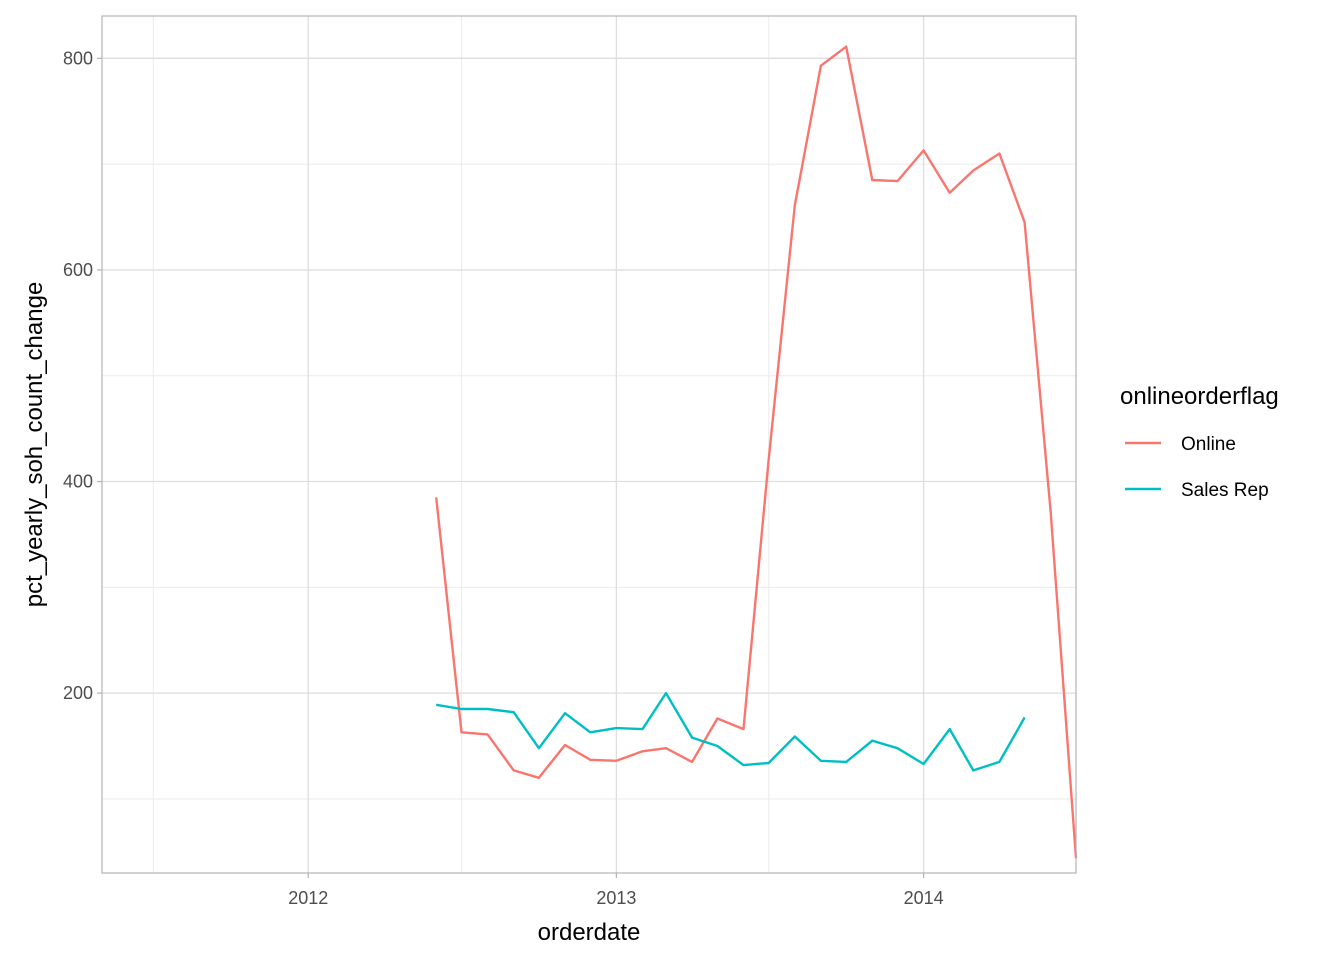 The width and height of the screenshot is (1344, 960). What do you see at coordinates (78, 58) in the screenshot?
I see `y-tick-label: 800` at bounding box center [78, 58].